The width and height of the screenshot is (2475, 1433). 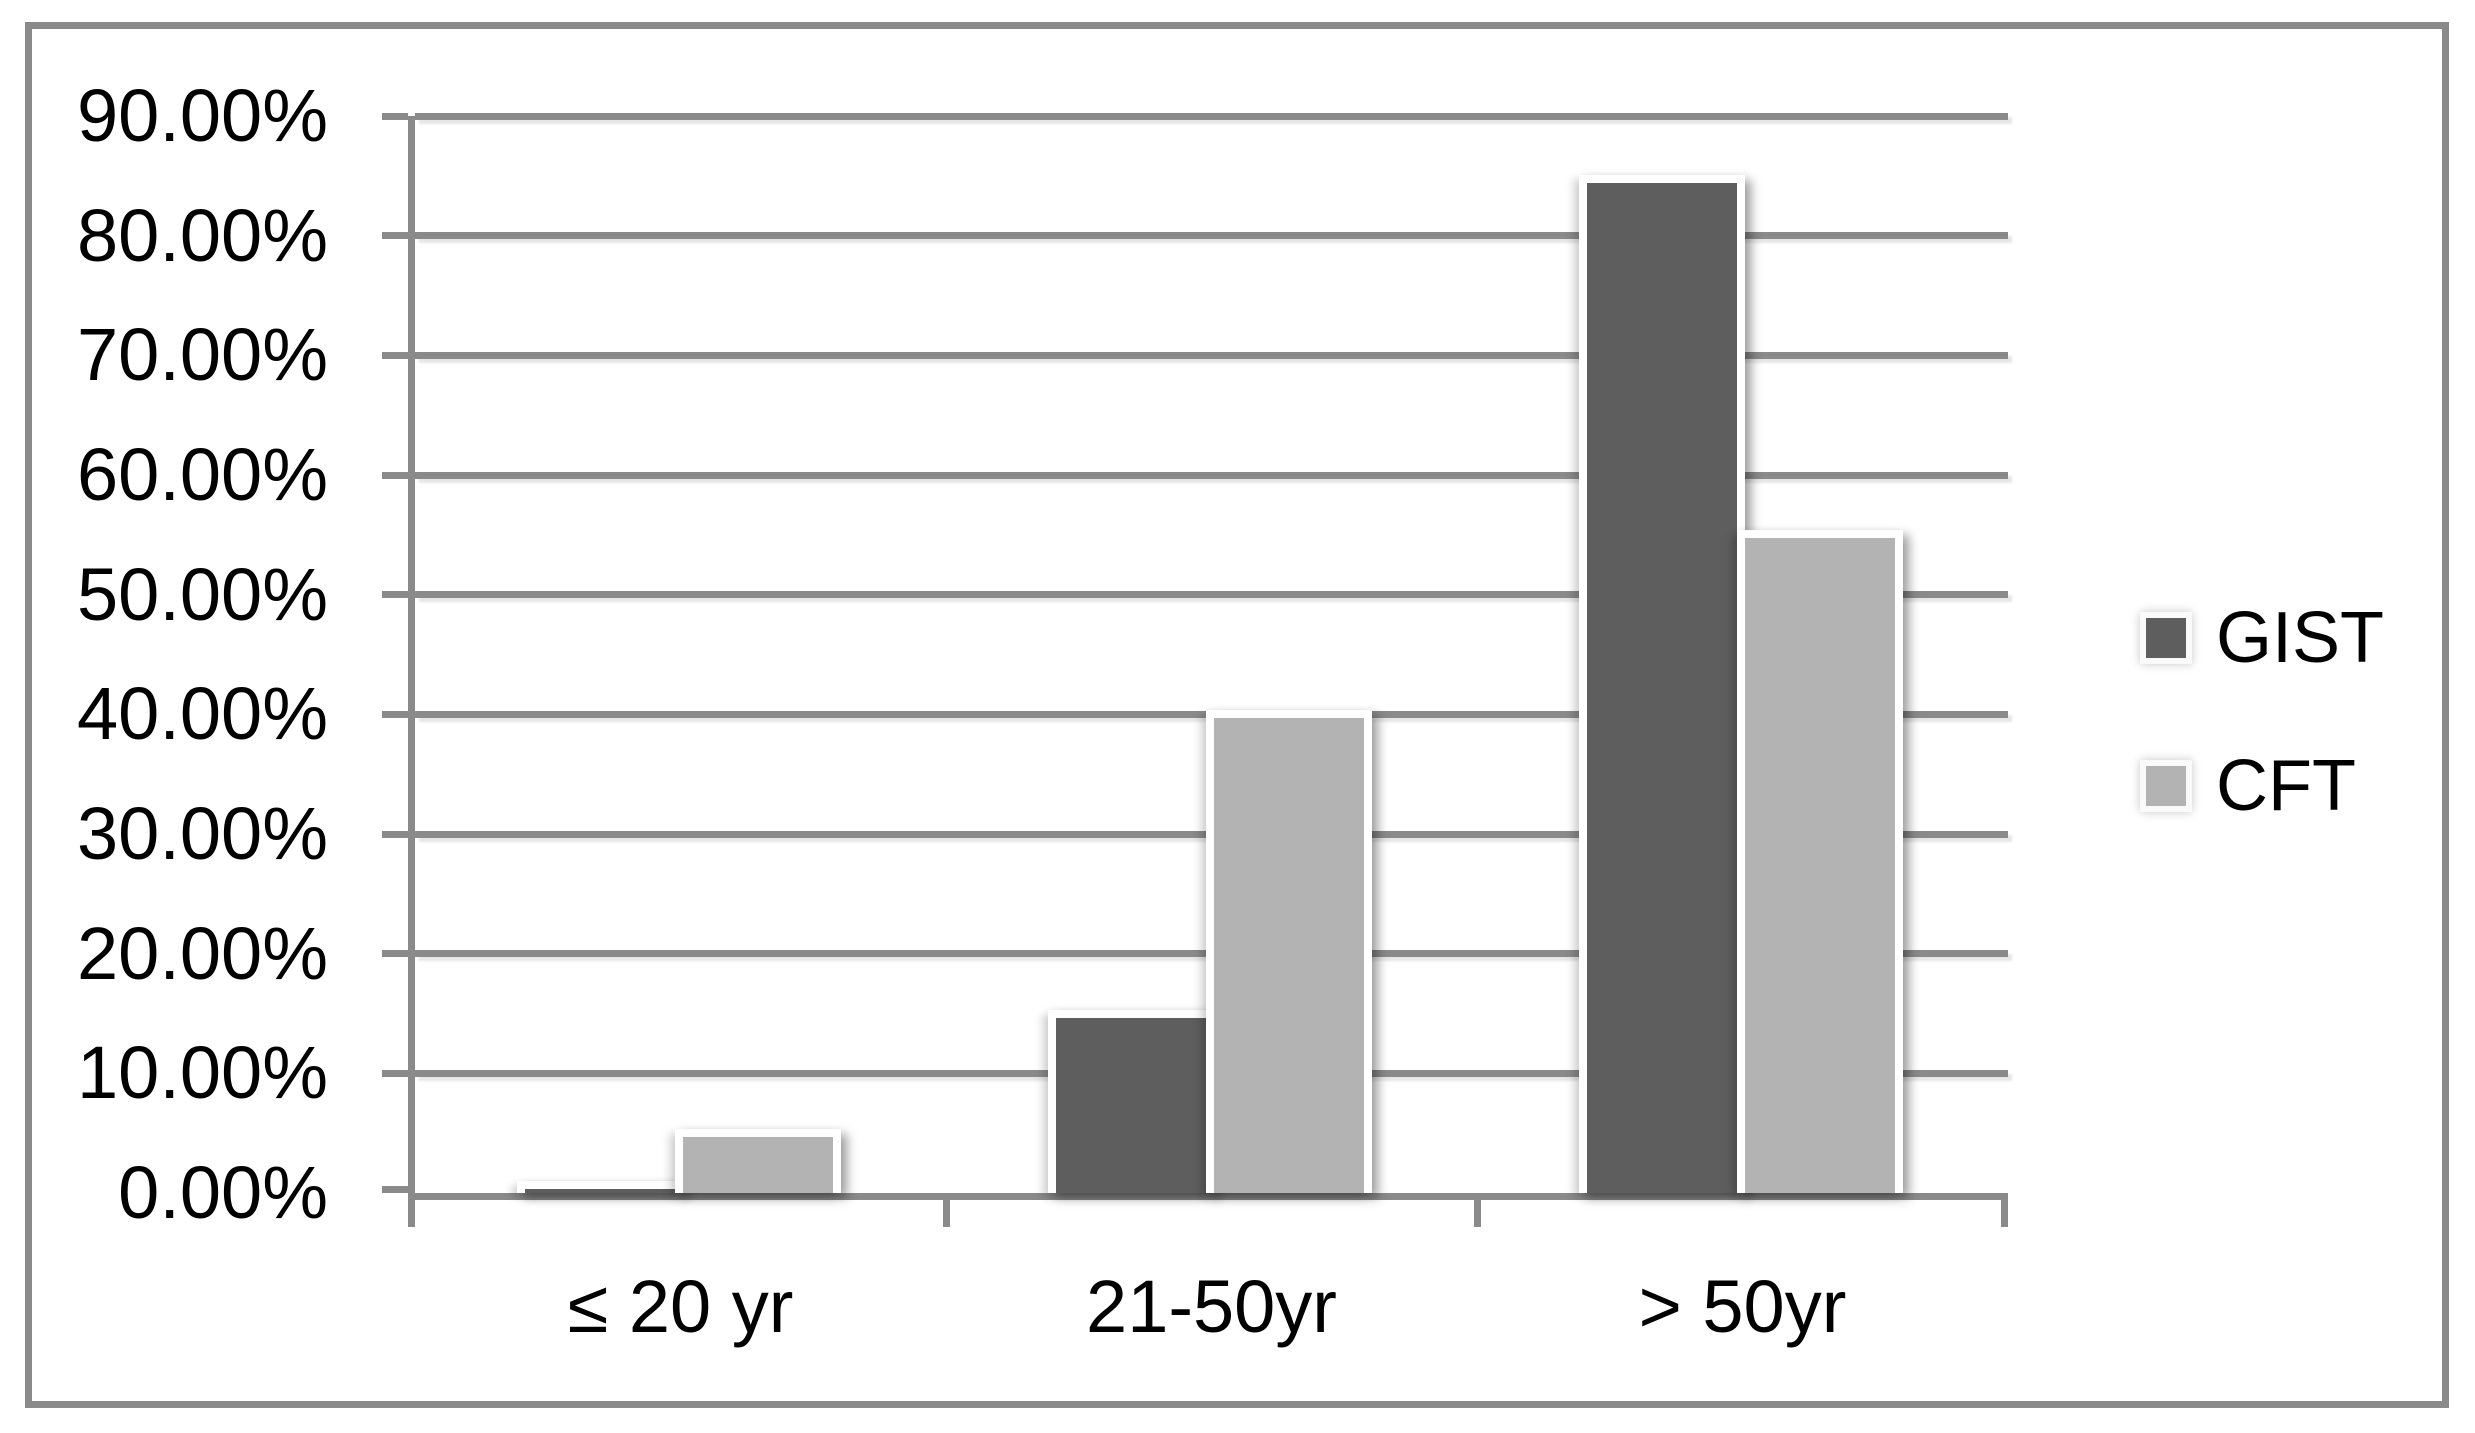 What do you see at coordinates (2286, 786) in the screenshot?
I see `legend-label: CFT` at bounding box center [2286, 786].